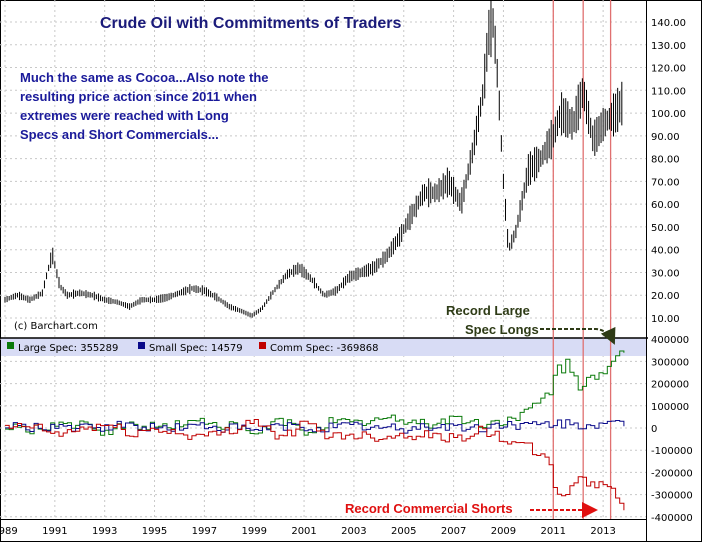 This screenshot has width=702, height=542. What do you see at coordinates (502, 329) in the screenshot?
I see `annotation-record-large-line-2: Spec Longs` at bounding box center [502, 329].